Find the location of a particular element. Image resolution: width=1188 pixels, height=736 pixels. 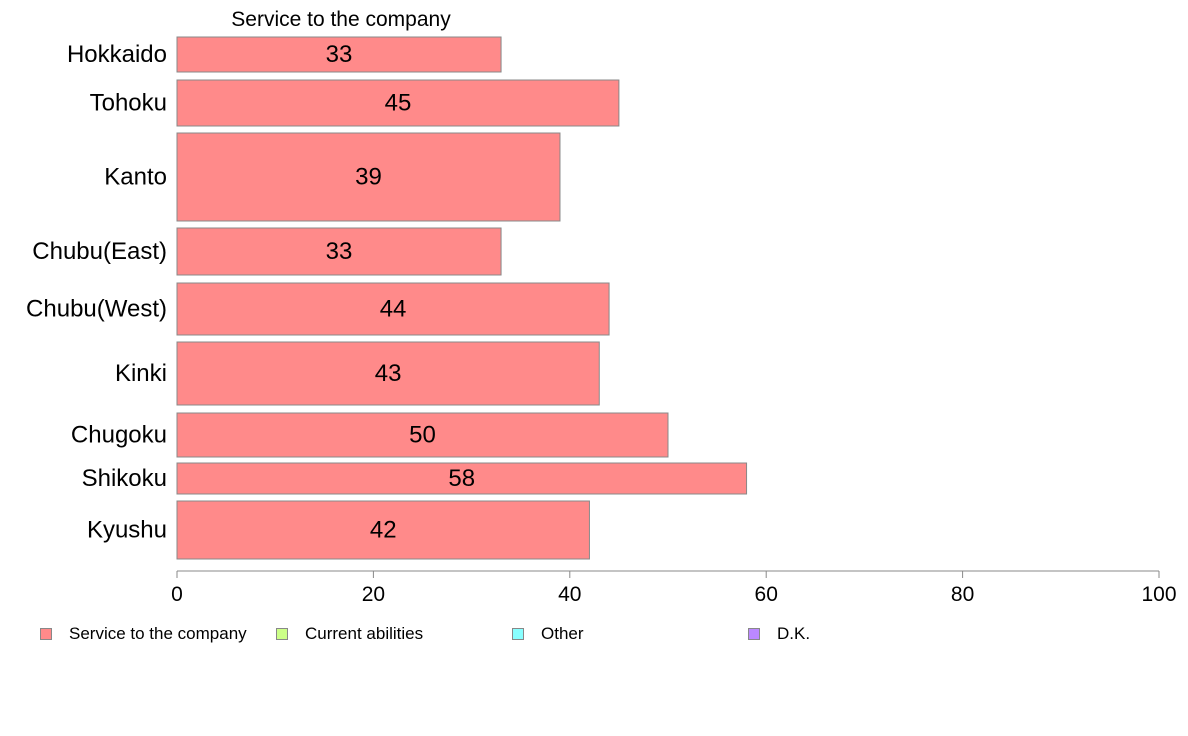

legend-item-dk: D.K. is located at coordinates (779, 634).